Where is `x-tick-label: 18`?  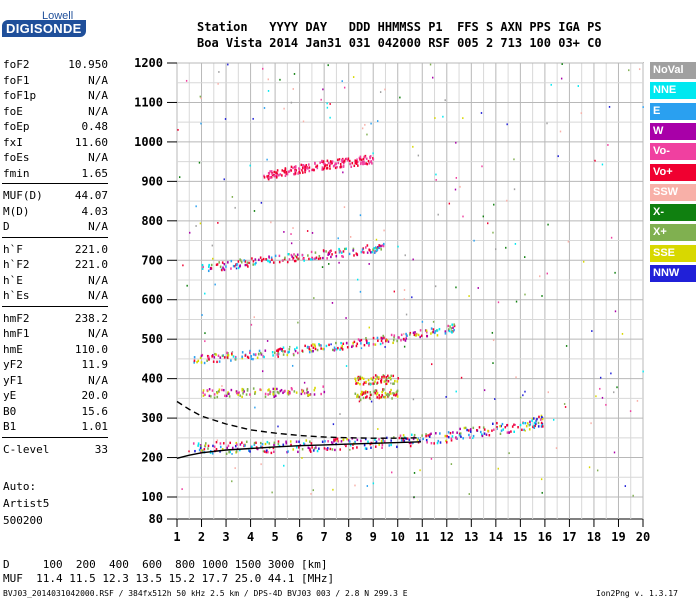 x-tick-label: 18 is located at coordinates (594, 537).